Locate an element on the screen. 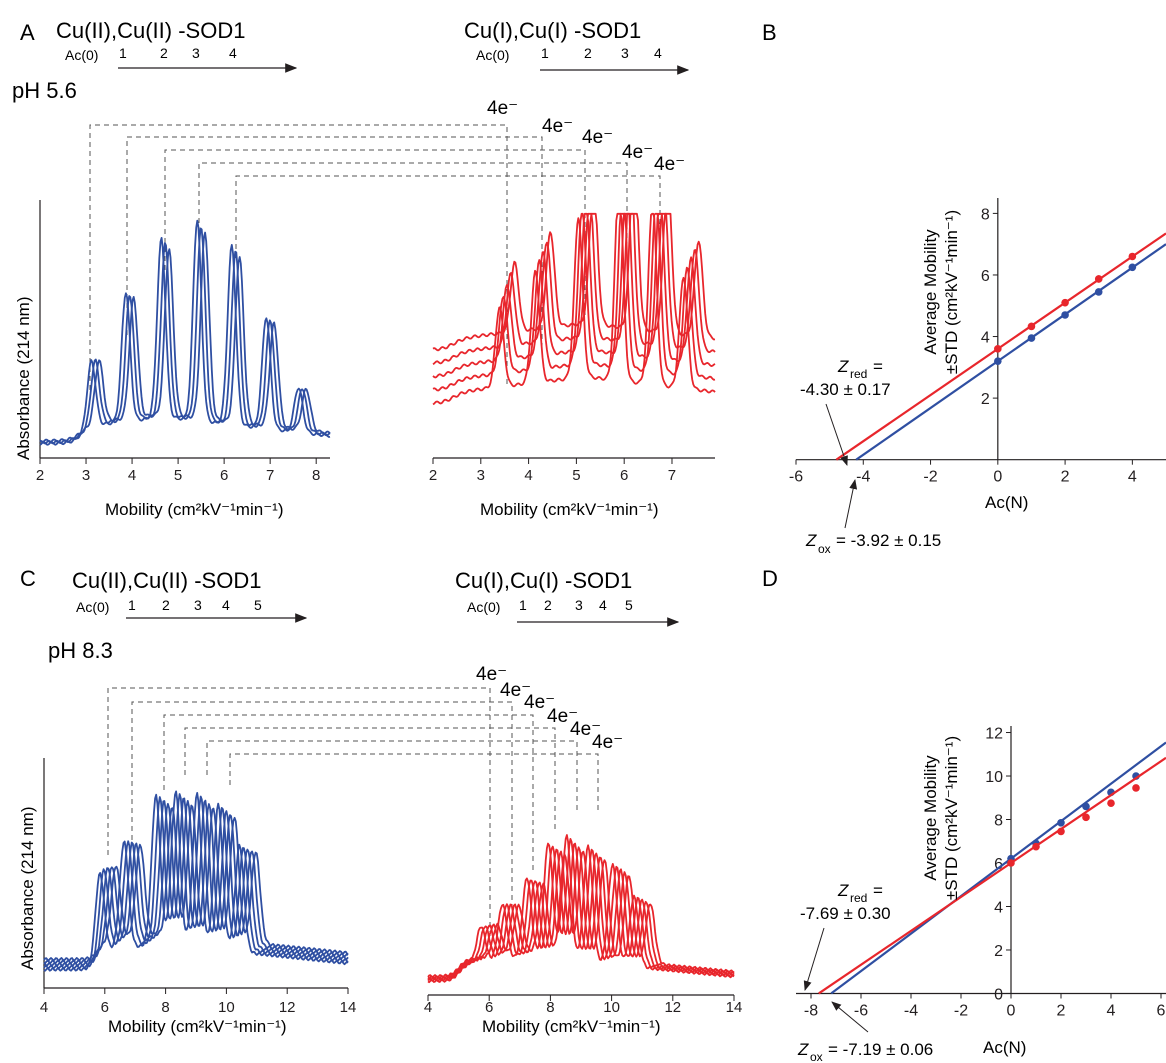  panel-c-ph-label: pH 8.3 is located at coordinates (80, 650).